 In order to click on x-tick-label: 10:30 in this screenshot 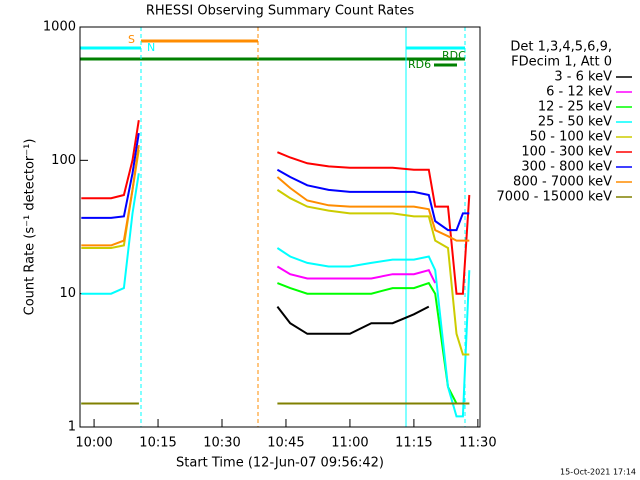, I will do `click(221, 443)`.